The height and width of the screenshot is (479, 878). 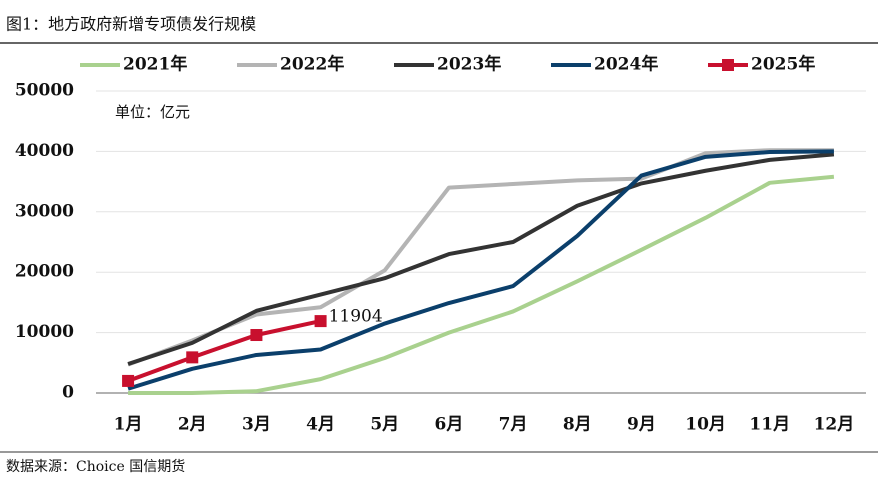 I want to click on x-tick-label: 6月, so click(x=448, y=425).